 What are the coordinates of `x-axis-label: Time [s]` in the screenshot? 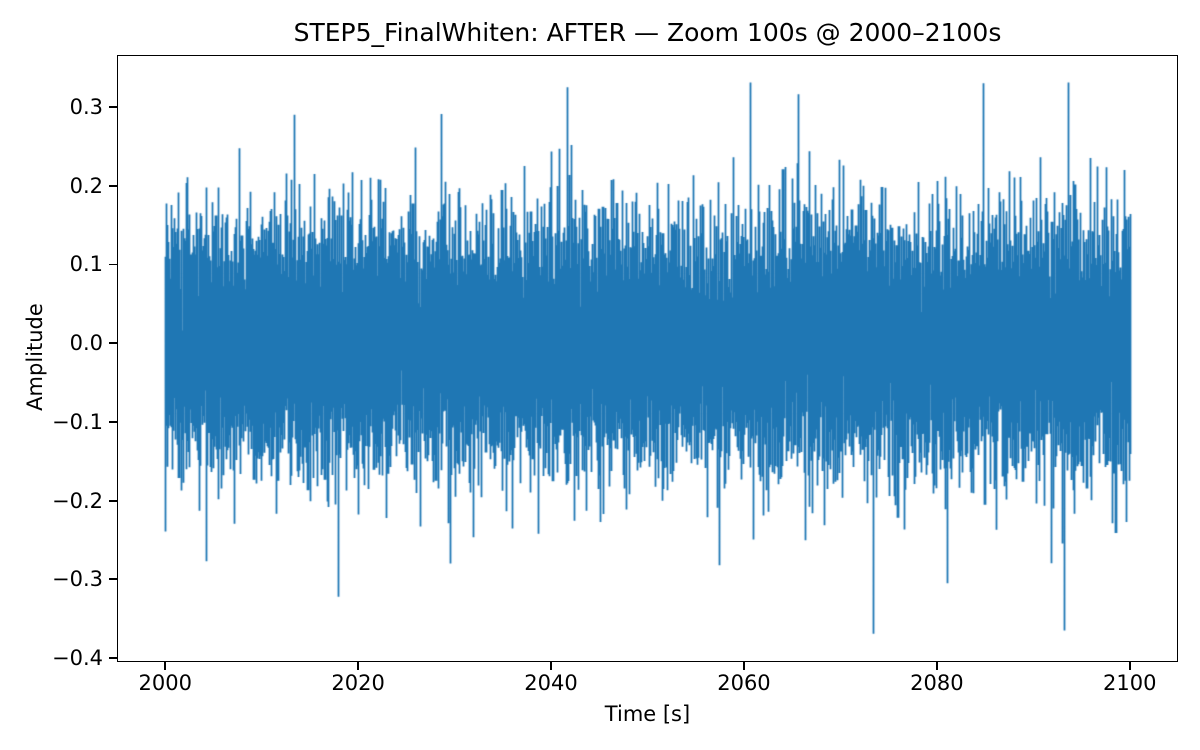 It's located at (647, 714).